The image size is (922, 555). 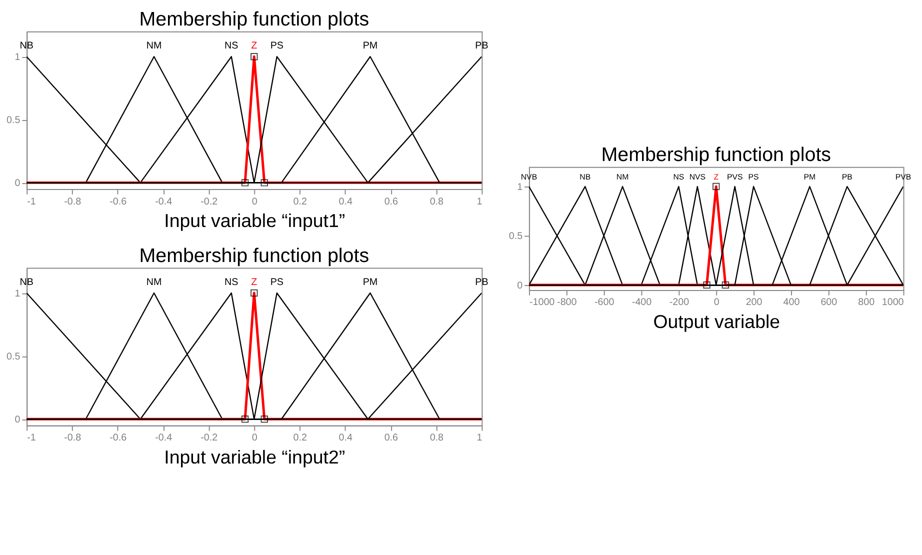 What do you see at coordinates (734, 177) in the screenshot?
I see `series-label: PVS` at bounding box center [734, 177].